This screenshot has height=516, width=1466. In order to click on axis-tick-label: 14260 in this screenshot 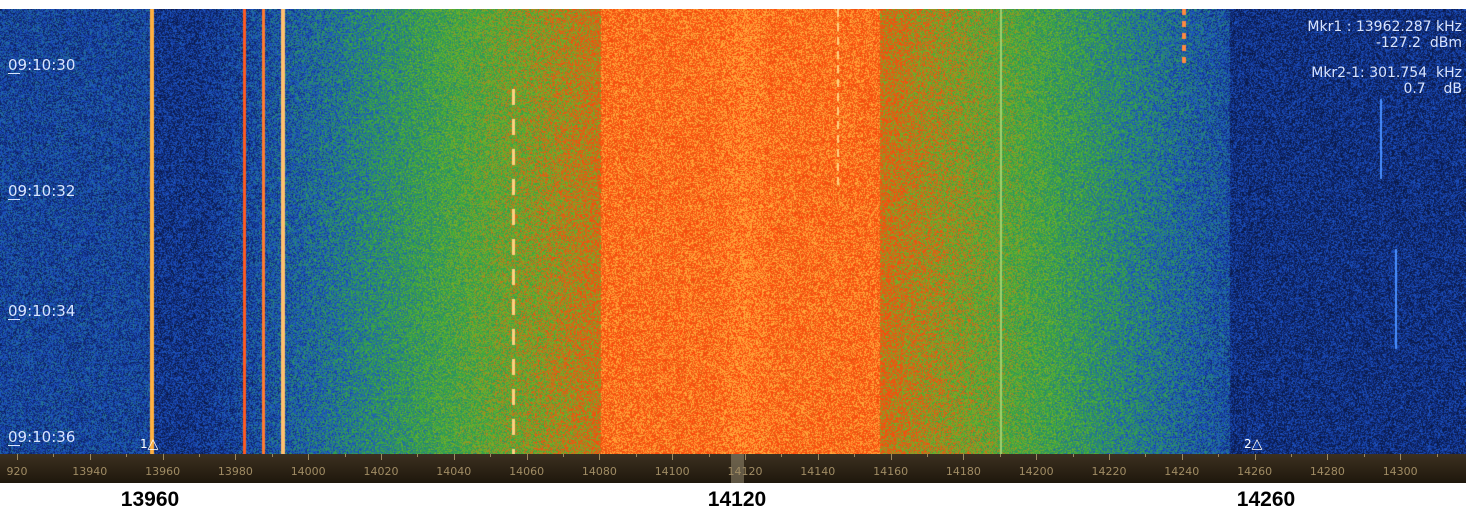, I will do `click(1255, 471)`.